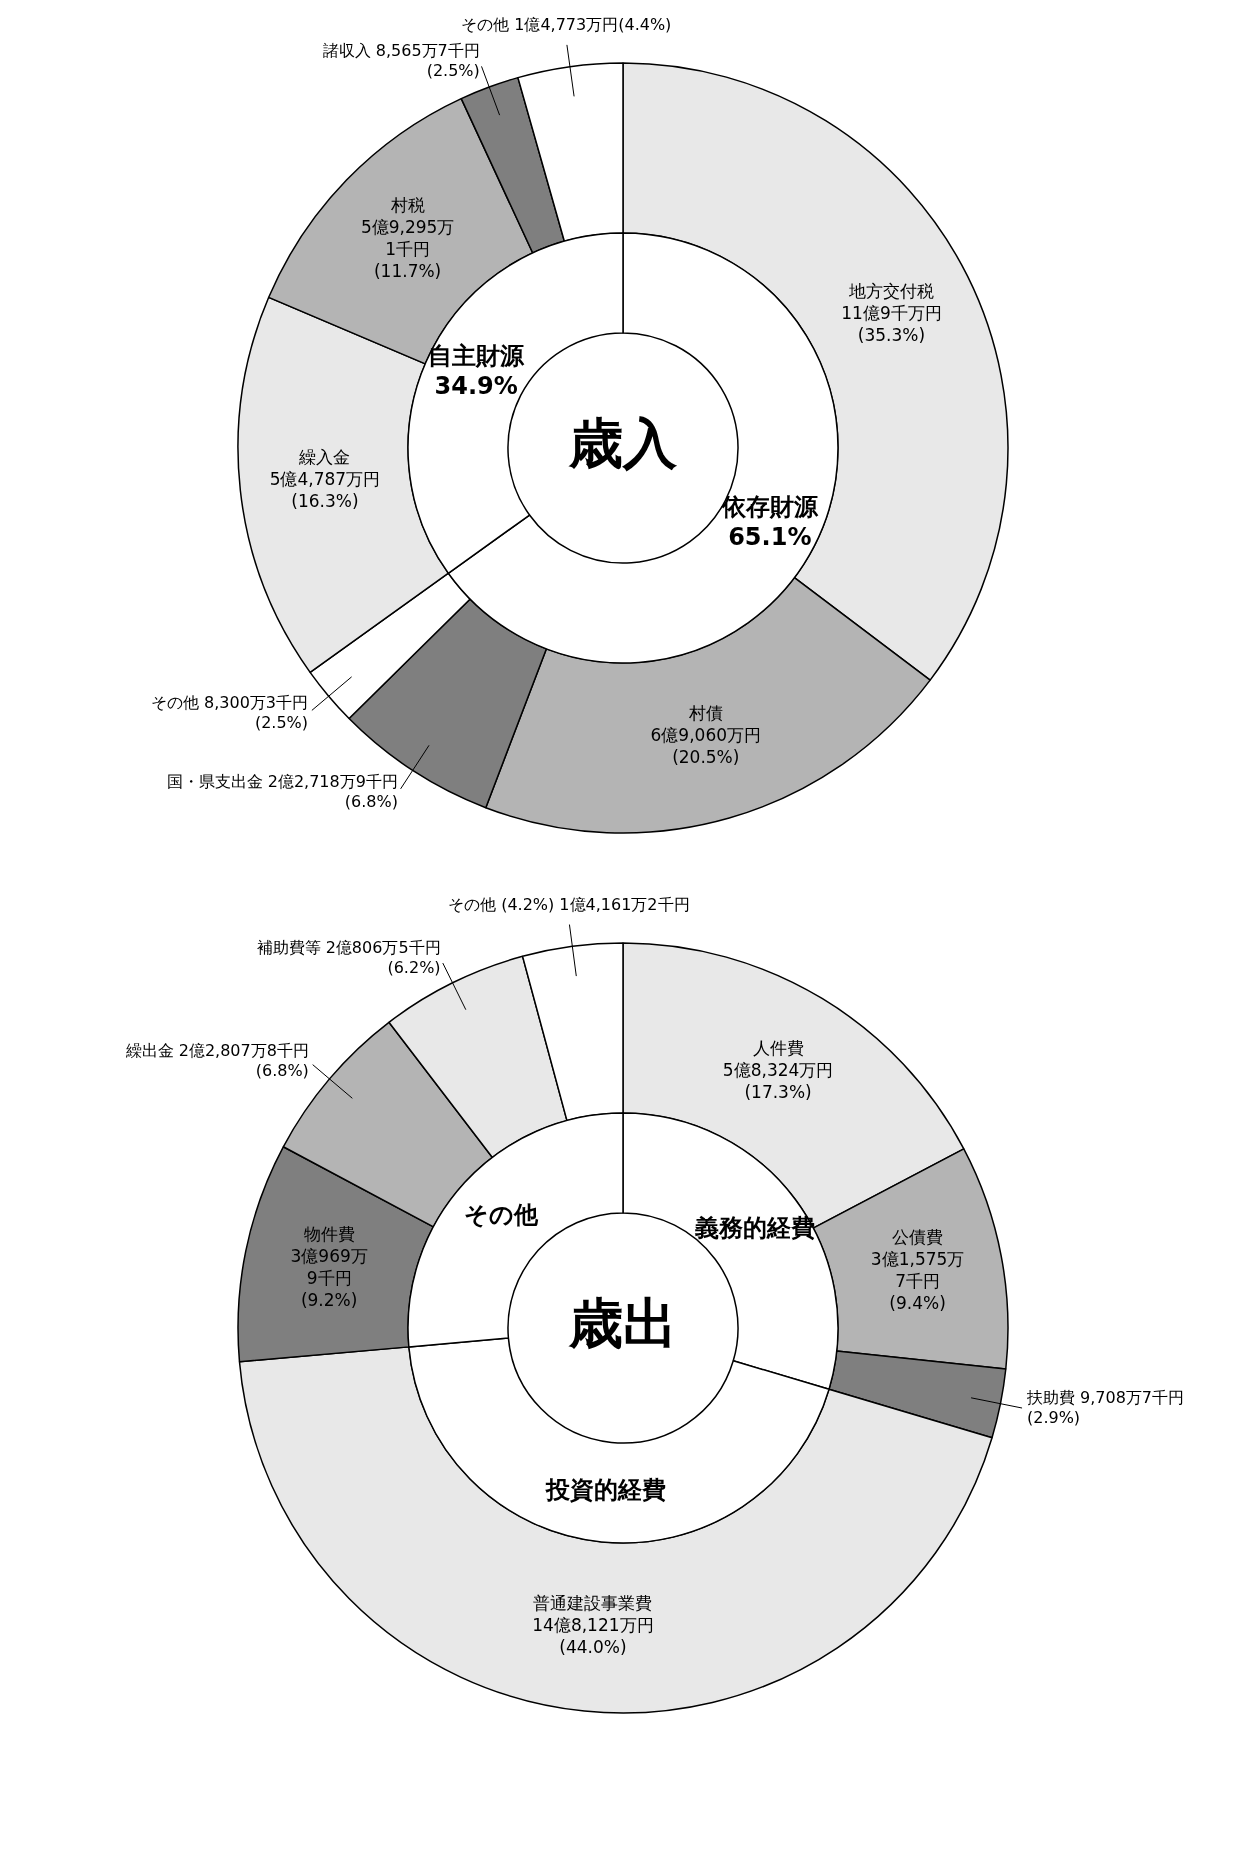 The image size is (1259, 1854). Describe the element at coordinates (1105, 1408) in the screenshot. I see `slice-label: 扶助費 9,708万7千円 (2.9%)` at that location.